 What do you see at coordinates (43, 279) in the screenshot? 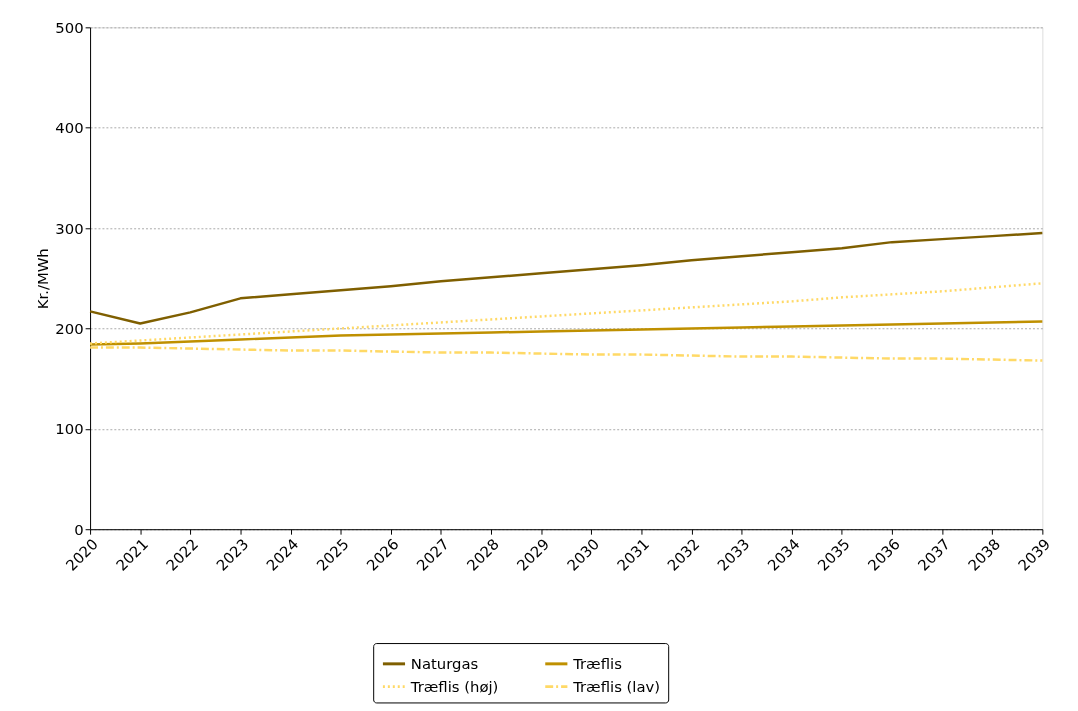
I see `y-axis-title: Kr./MWh` at bounding box center [43, 279].